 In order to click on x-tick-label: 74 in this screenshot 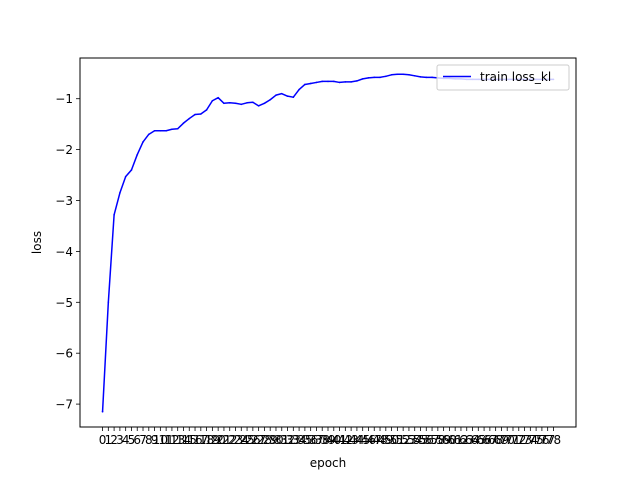, I will do `click(530, 440)`.